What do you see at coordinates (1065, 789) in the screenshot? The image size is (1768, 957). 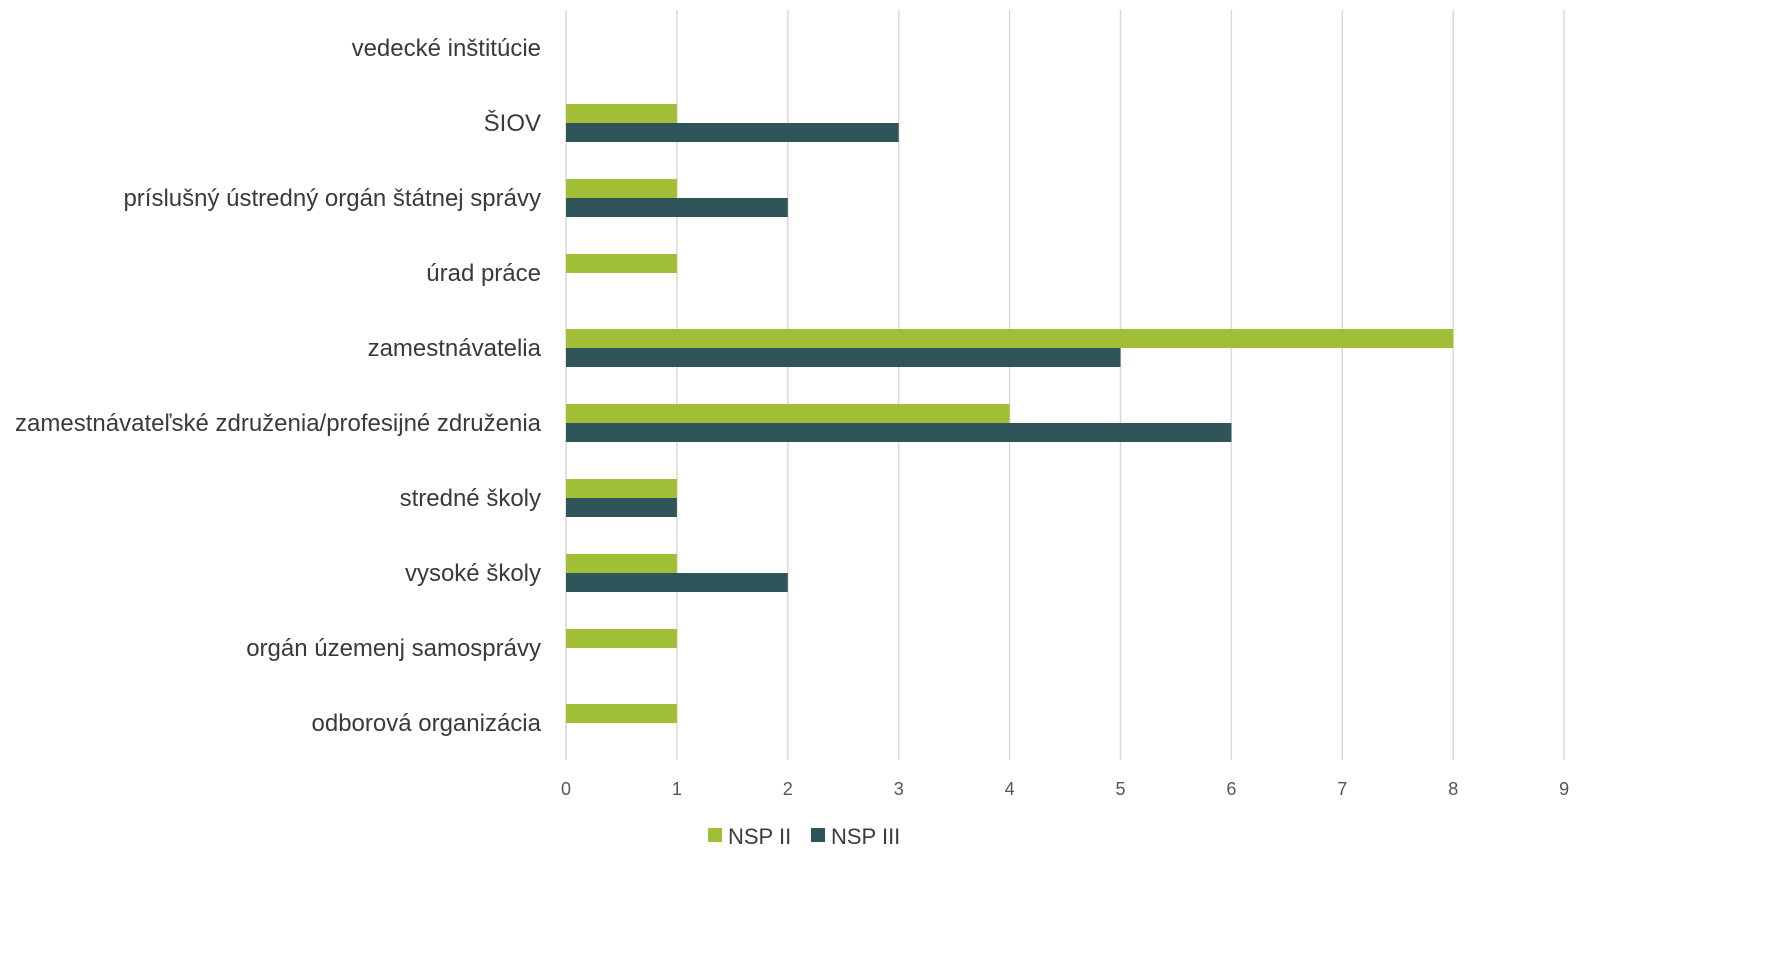 I see `x-axis-tick-labels: 0 1 2 3 4 5 6 7 8 9` at bounding box center [1065, 789].